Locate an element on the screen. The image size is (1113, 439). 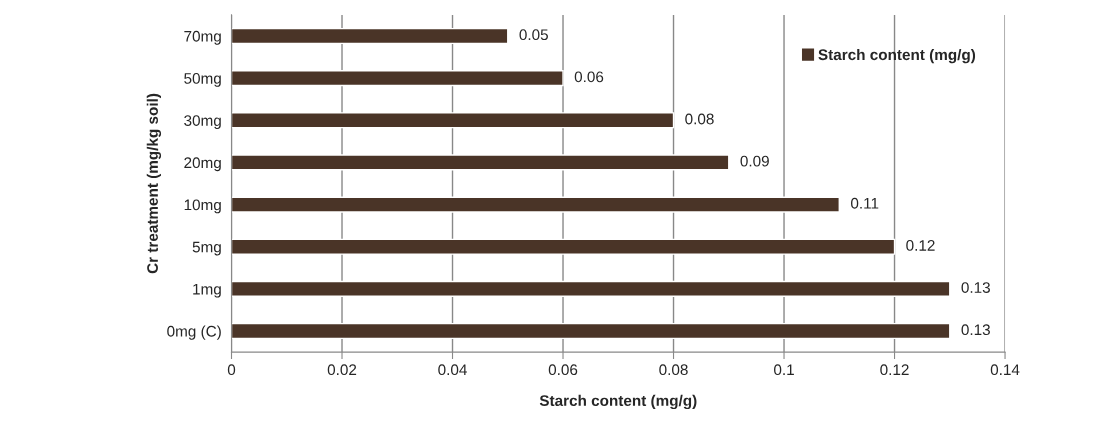
x-tick-label: 0.02 is located at coordinates (342, 370).